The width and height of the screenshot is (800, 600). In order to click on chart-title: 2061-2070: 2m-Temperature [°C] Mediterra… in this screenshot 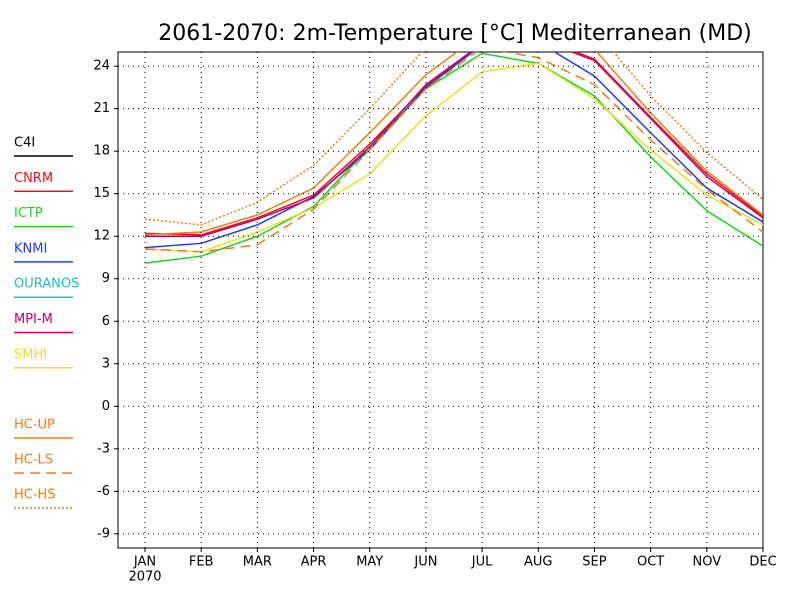, I will do `click(454, 33)`.